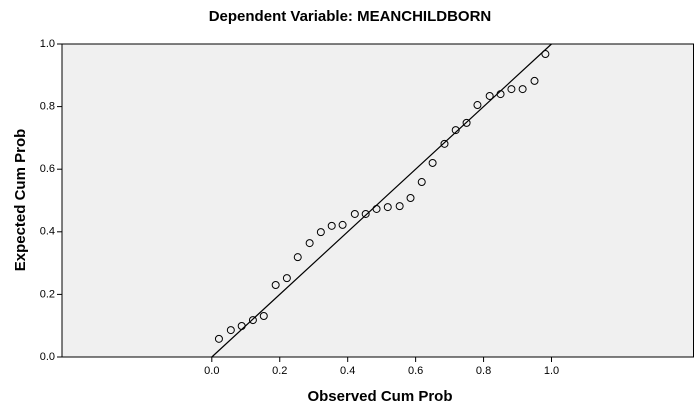  Describe the element at coordinates (47, 294) in the screenshot. I see `y-tick-label: 0.2` at that location.